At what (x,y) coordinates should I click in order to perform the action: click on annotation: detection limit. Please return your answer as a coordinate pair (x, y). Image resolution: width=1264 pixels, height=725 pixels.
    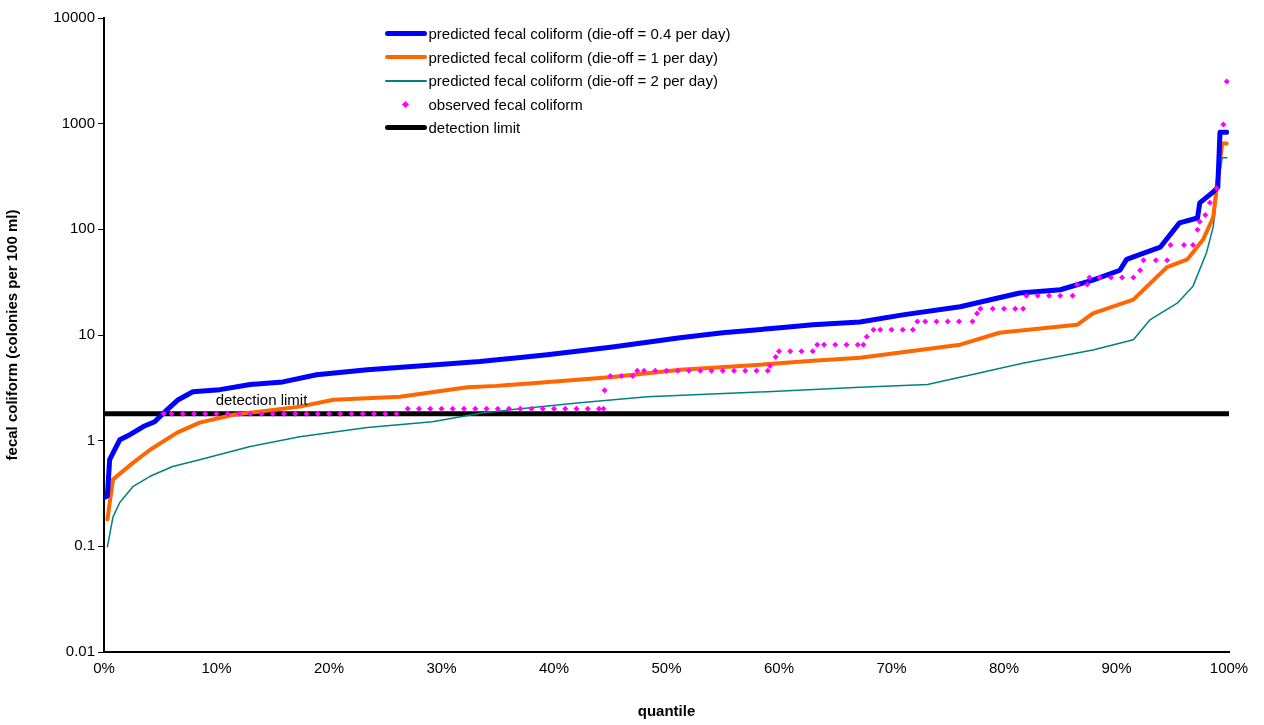
    Looking at the image, I should click on (262, 400).